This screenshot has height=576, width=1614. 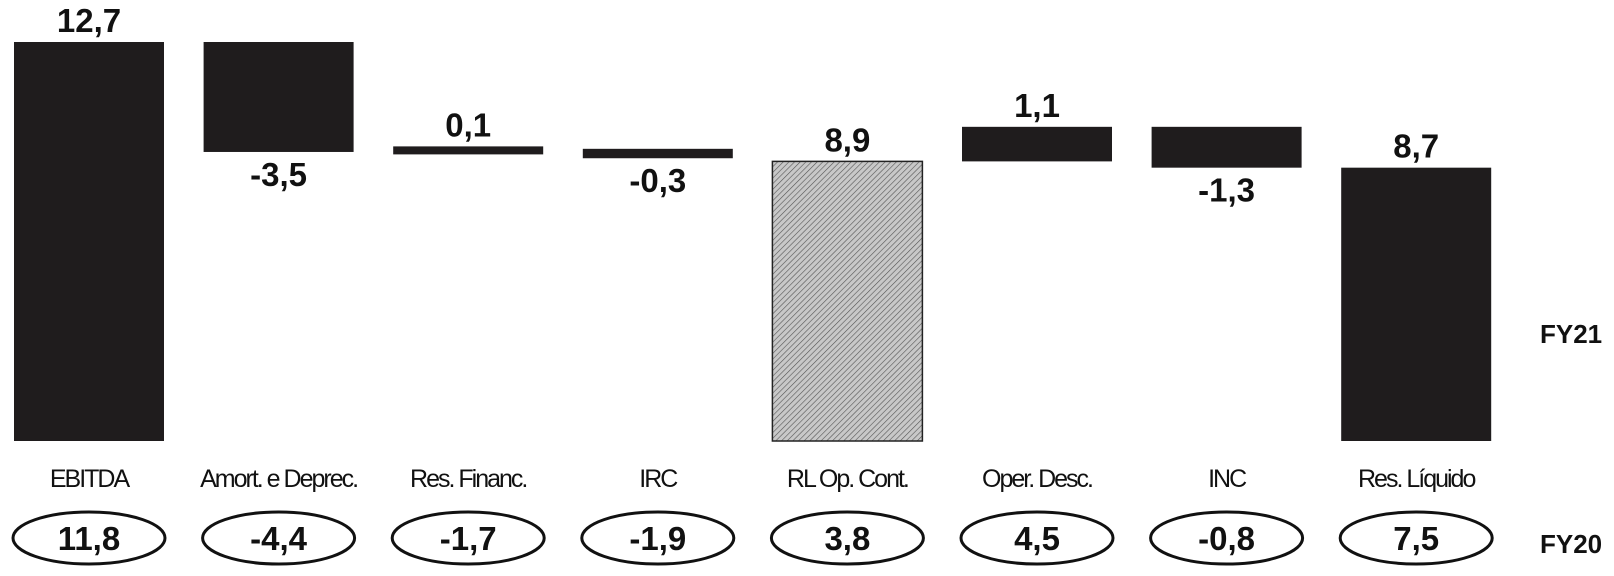 I want to click on category-label-irc: IRC, so click(x=658, y=479).